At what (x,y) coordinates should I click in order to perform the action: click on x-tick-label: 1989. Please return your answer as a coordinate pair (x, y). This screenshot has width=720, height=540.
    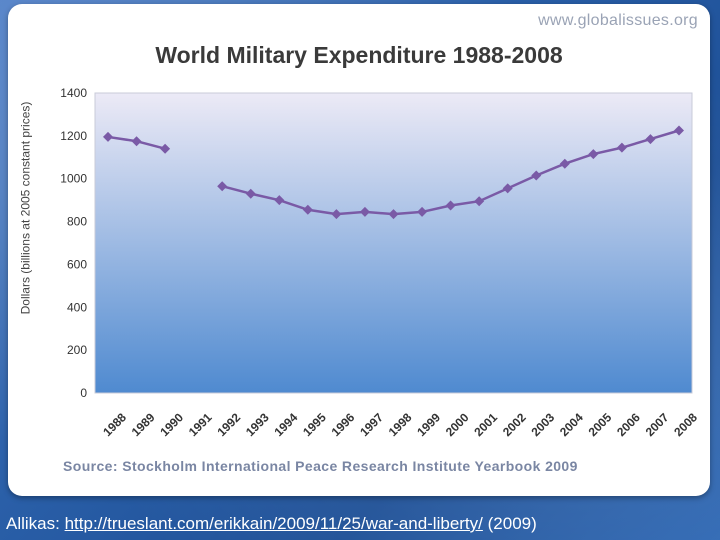
    Looking at the image, I should click on (143, 424).